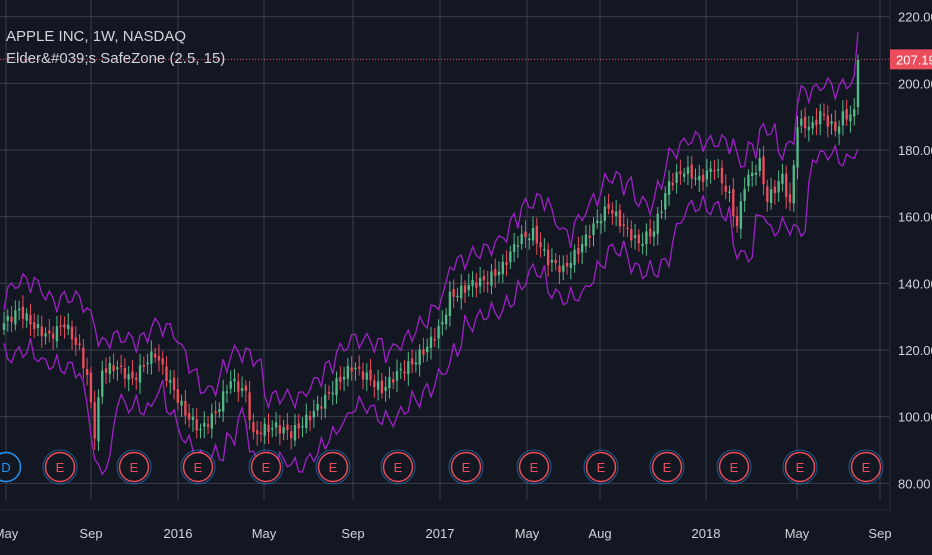 This screenshot has width=932, height=555. What do you see at coordinates (96, 36) in the screenshot?
I see `symbol-title: APPLE INC, 1W, NASDAQ` at bounding box center [96, 36].